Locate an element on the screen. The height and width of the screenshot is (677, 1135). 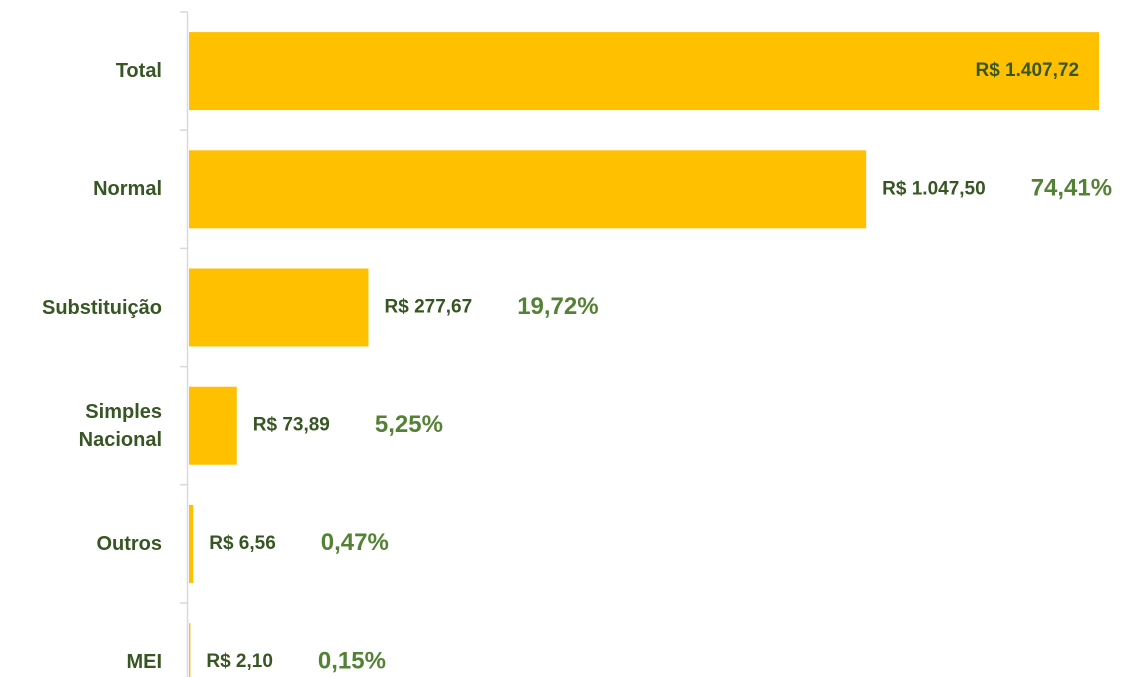
category-label: Substituição is located at coordinates (101, 307).